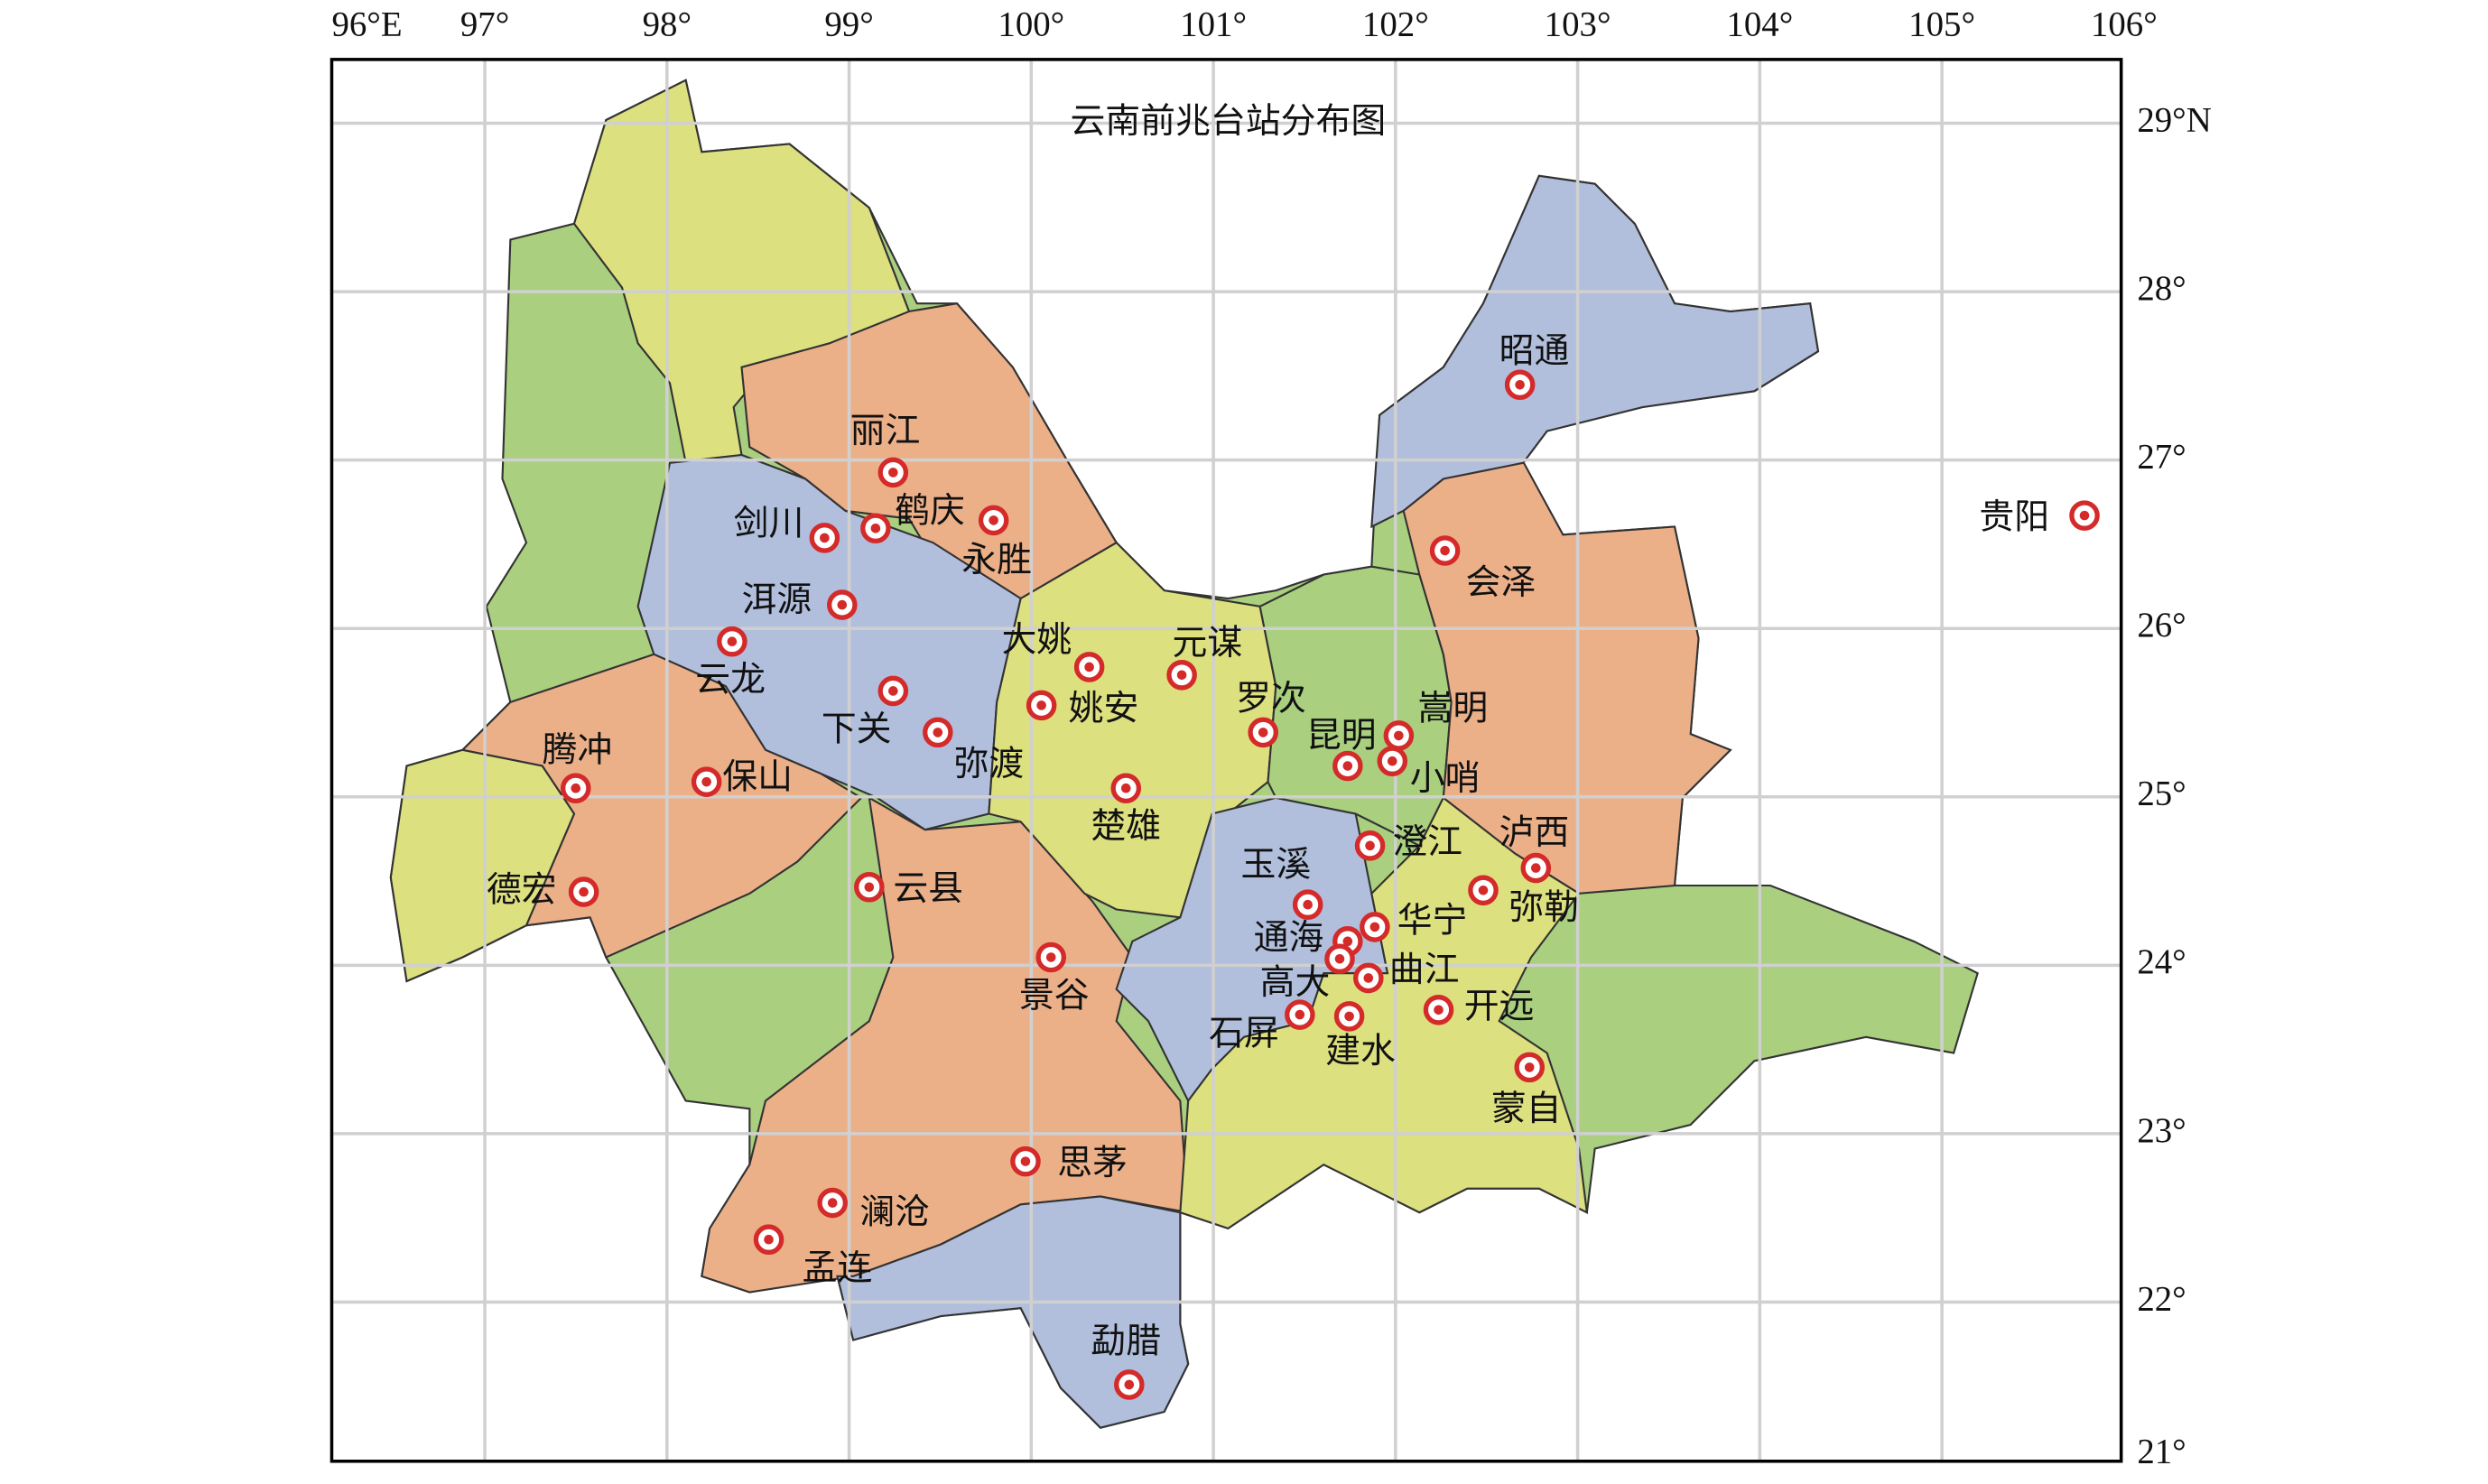 The width and height of the screenshot is (2488, 1484). I want to click on station-label: 下关, so click(857, 729).